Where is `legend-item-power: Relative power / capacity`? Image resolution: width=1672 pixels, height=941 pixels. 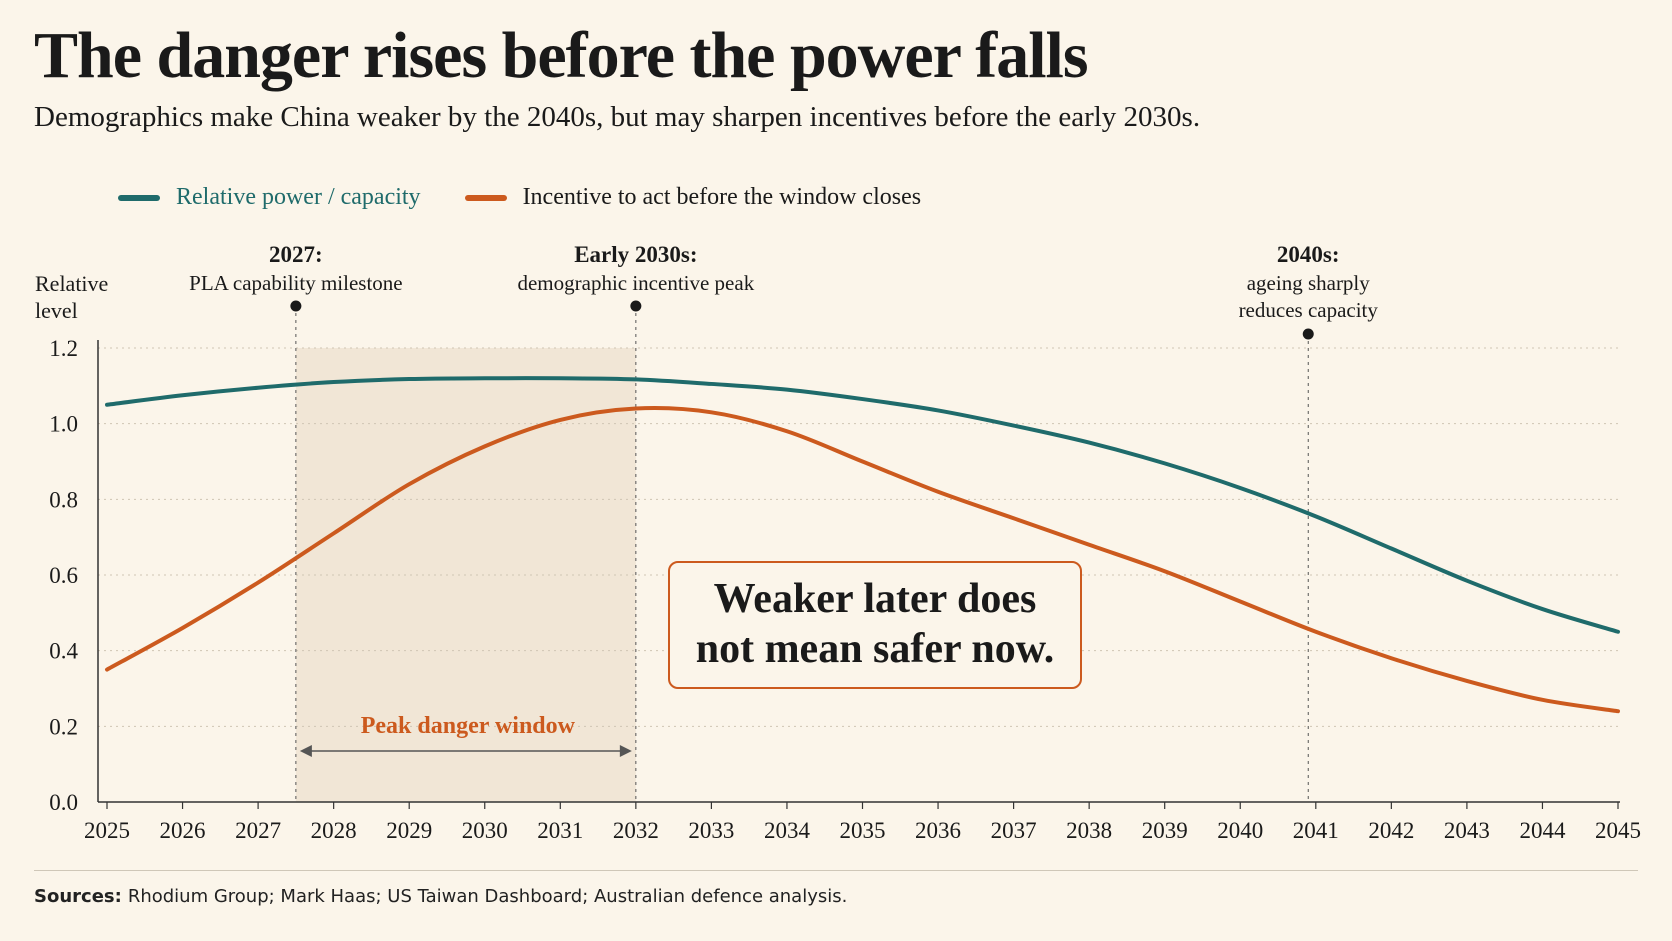
legend-item-power: Relative power / capacity is located at coordinates (269, 197).